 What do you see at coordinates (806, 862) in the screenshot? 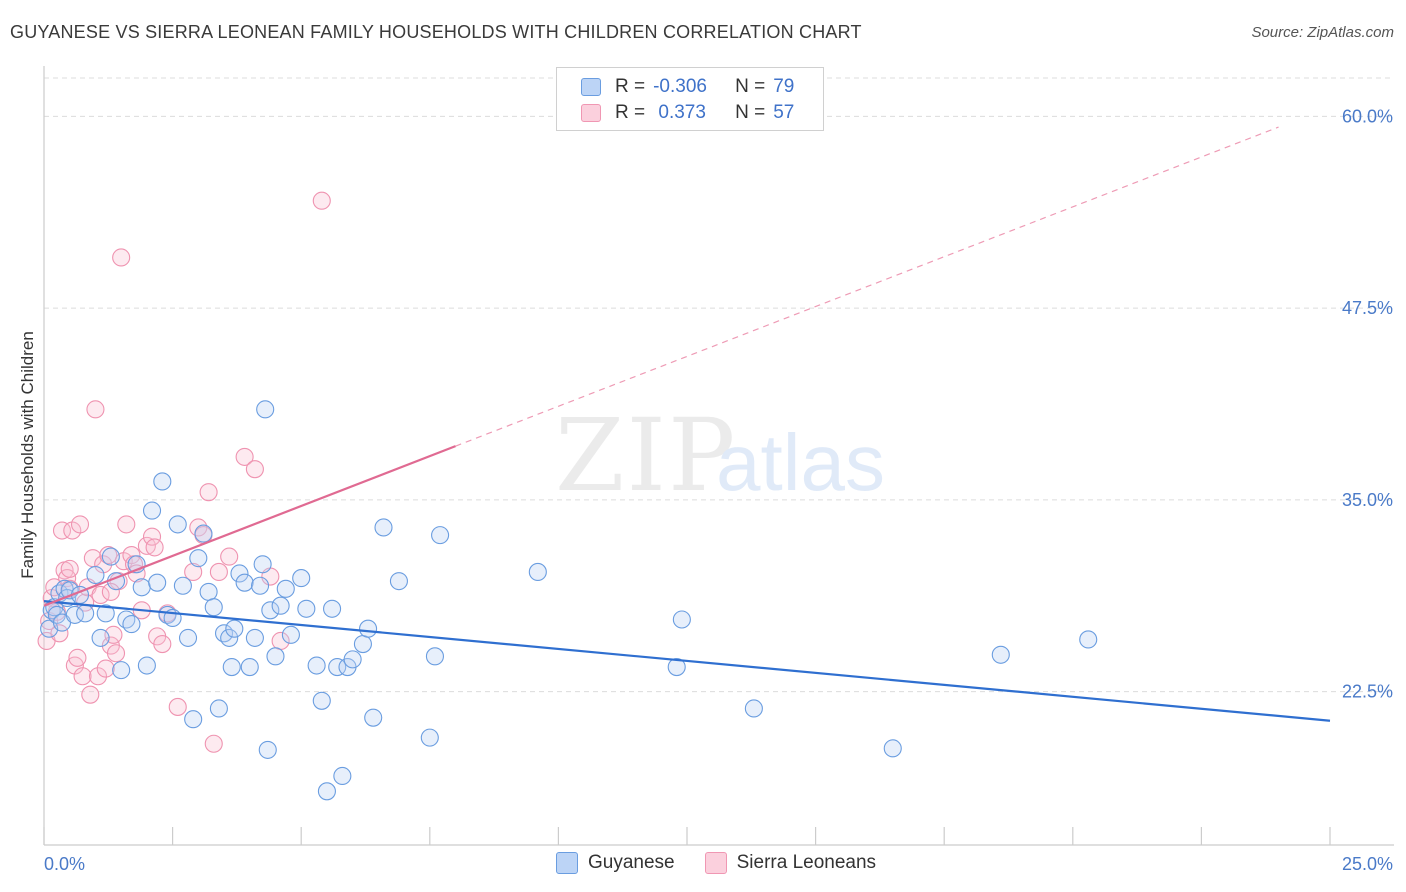
I see `legend-label-sierra-leoneans: Sierra Leoneans` at bounding box center [806, 862].